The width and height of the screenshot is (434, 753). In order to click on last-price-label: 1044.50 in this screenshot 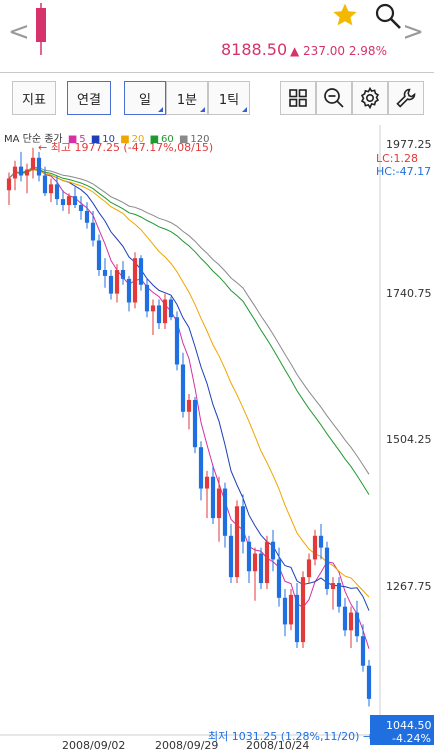, I will do `click(409, 725)`.